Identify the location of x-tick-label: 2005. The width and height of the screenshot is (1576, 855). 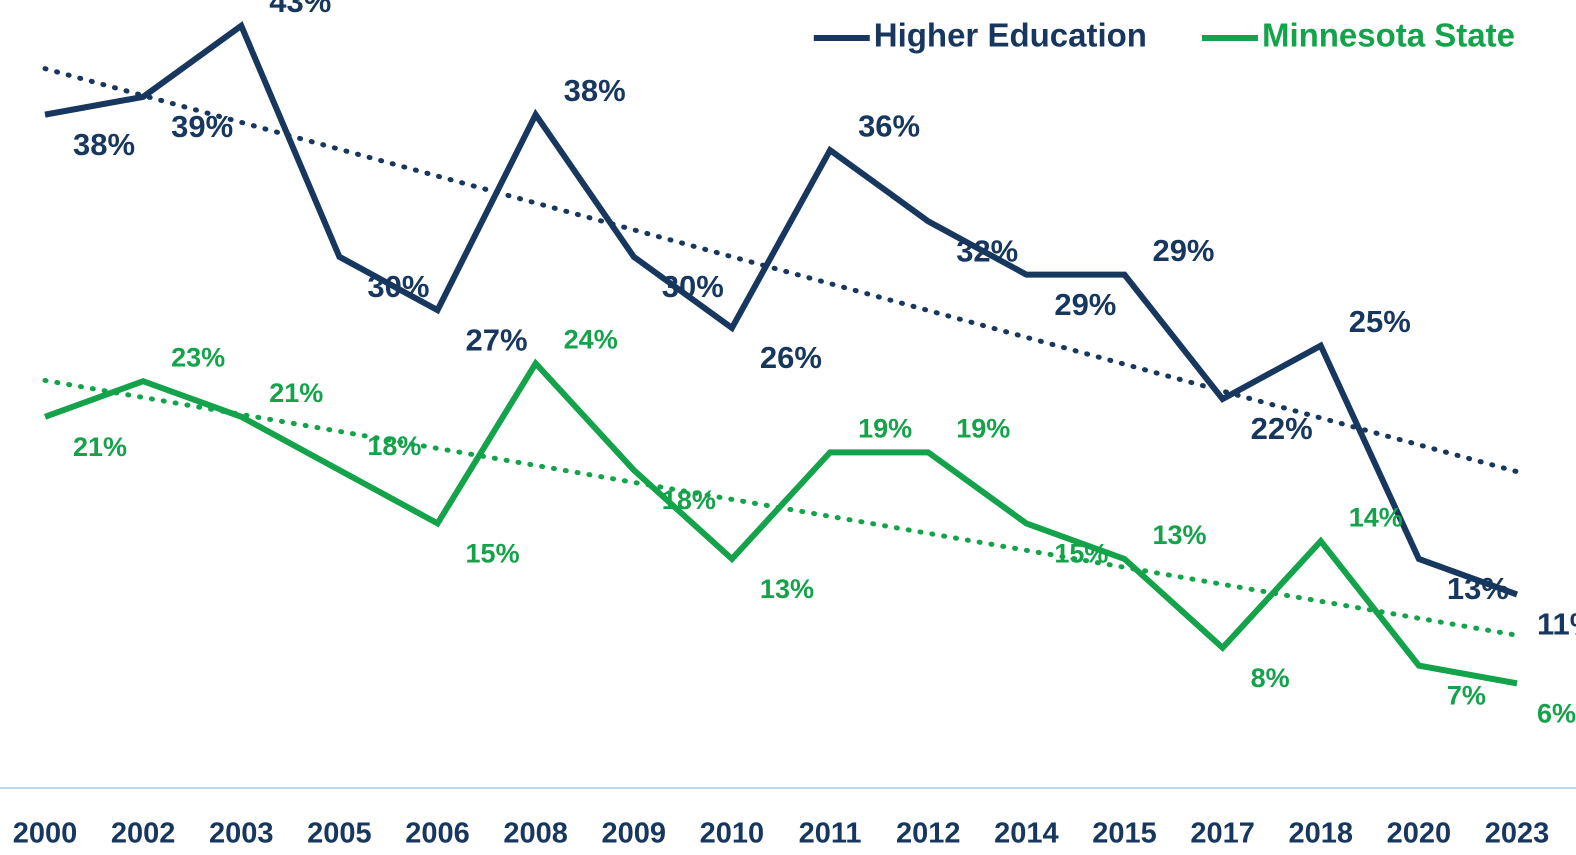
(339, 834).